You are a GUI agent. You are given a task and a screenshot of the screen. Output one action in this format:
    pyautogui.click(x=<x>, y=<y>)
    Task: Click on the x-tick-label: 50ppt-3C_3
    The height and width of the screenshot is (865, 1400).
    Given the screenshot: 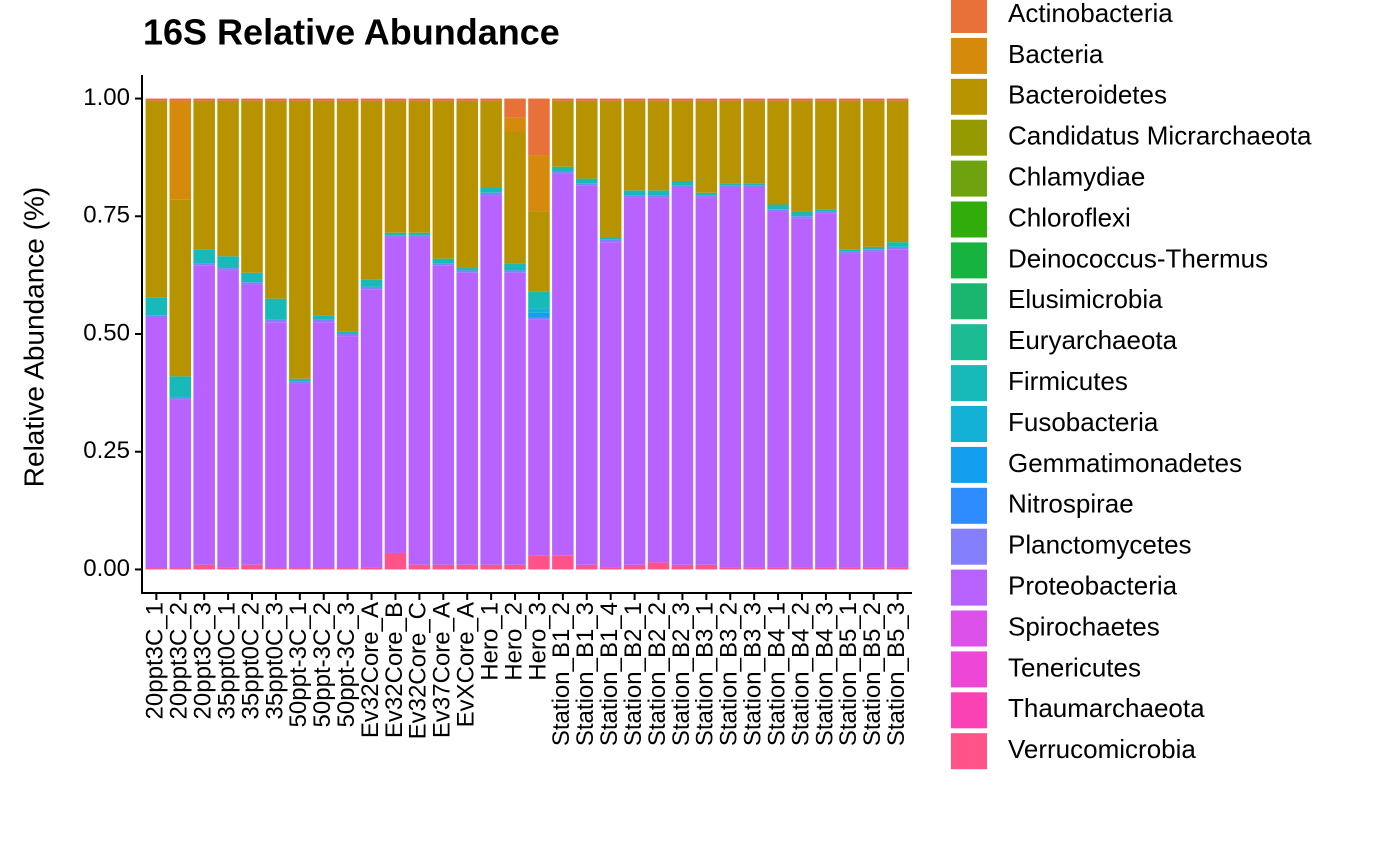 What is the action you would take?
    pyautogui.click(x=346, y=664)
    